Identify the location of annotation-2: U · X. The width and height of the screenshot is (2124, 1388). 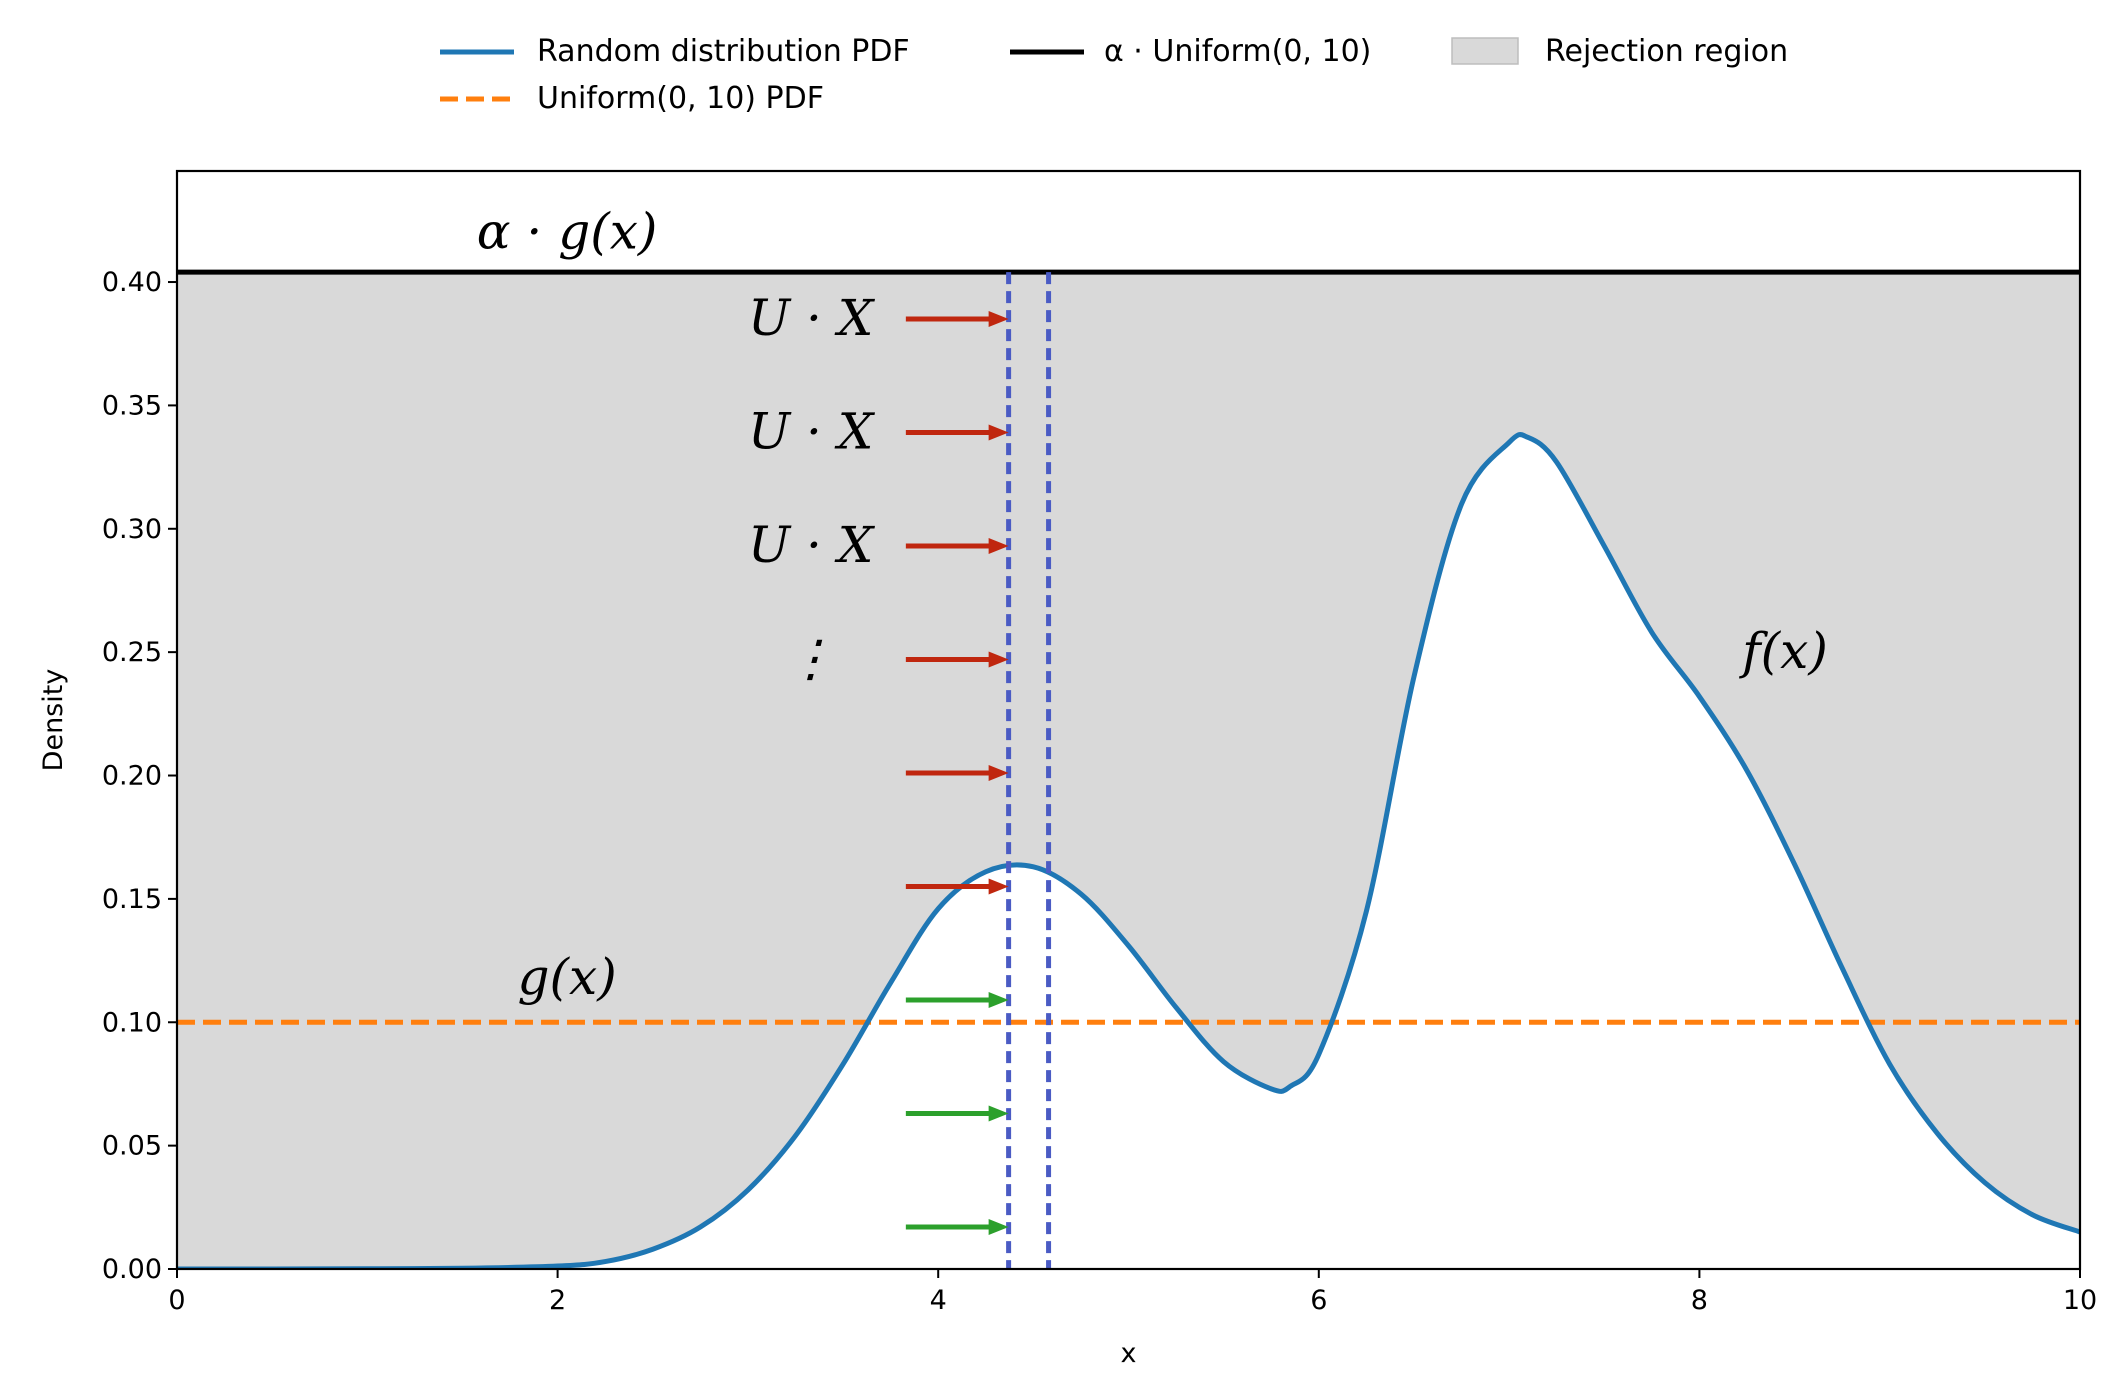
(812, 432).